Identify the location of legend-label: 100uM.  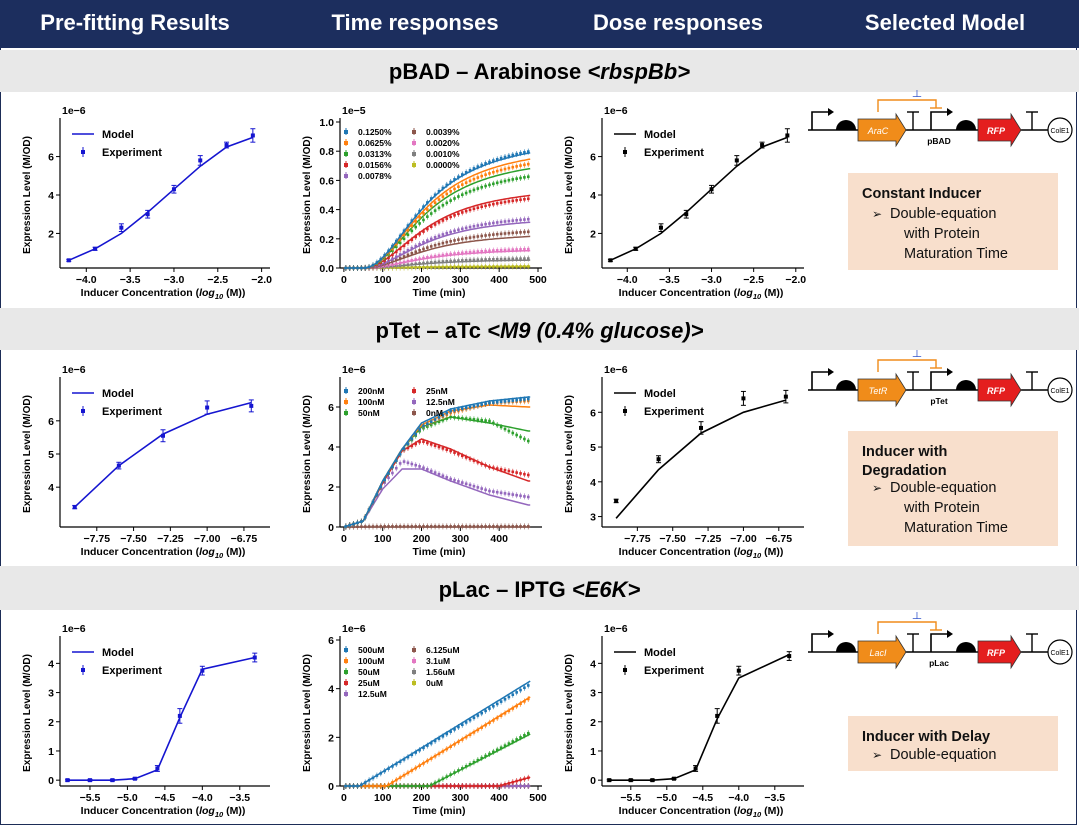
(371, 661).